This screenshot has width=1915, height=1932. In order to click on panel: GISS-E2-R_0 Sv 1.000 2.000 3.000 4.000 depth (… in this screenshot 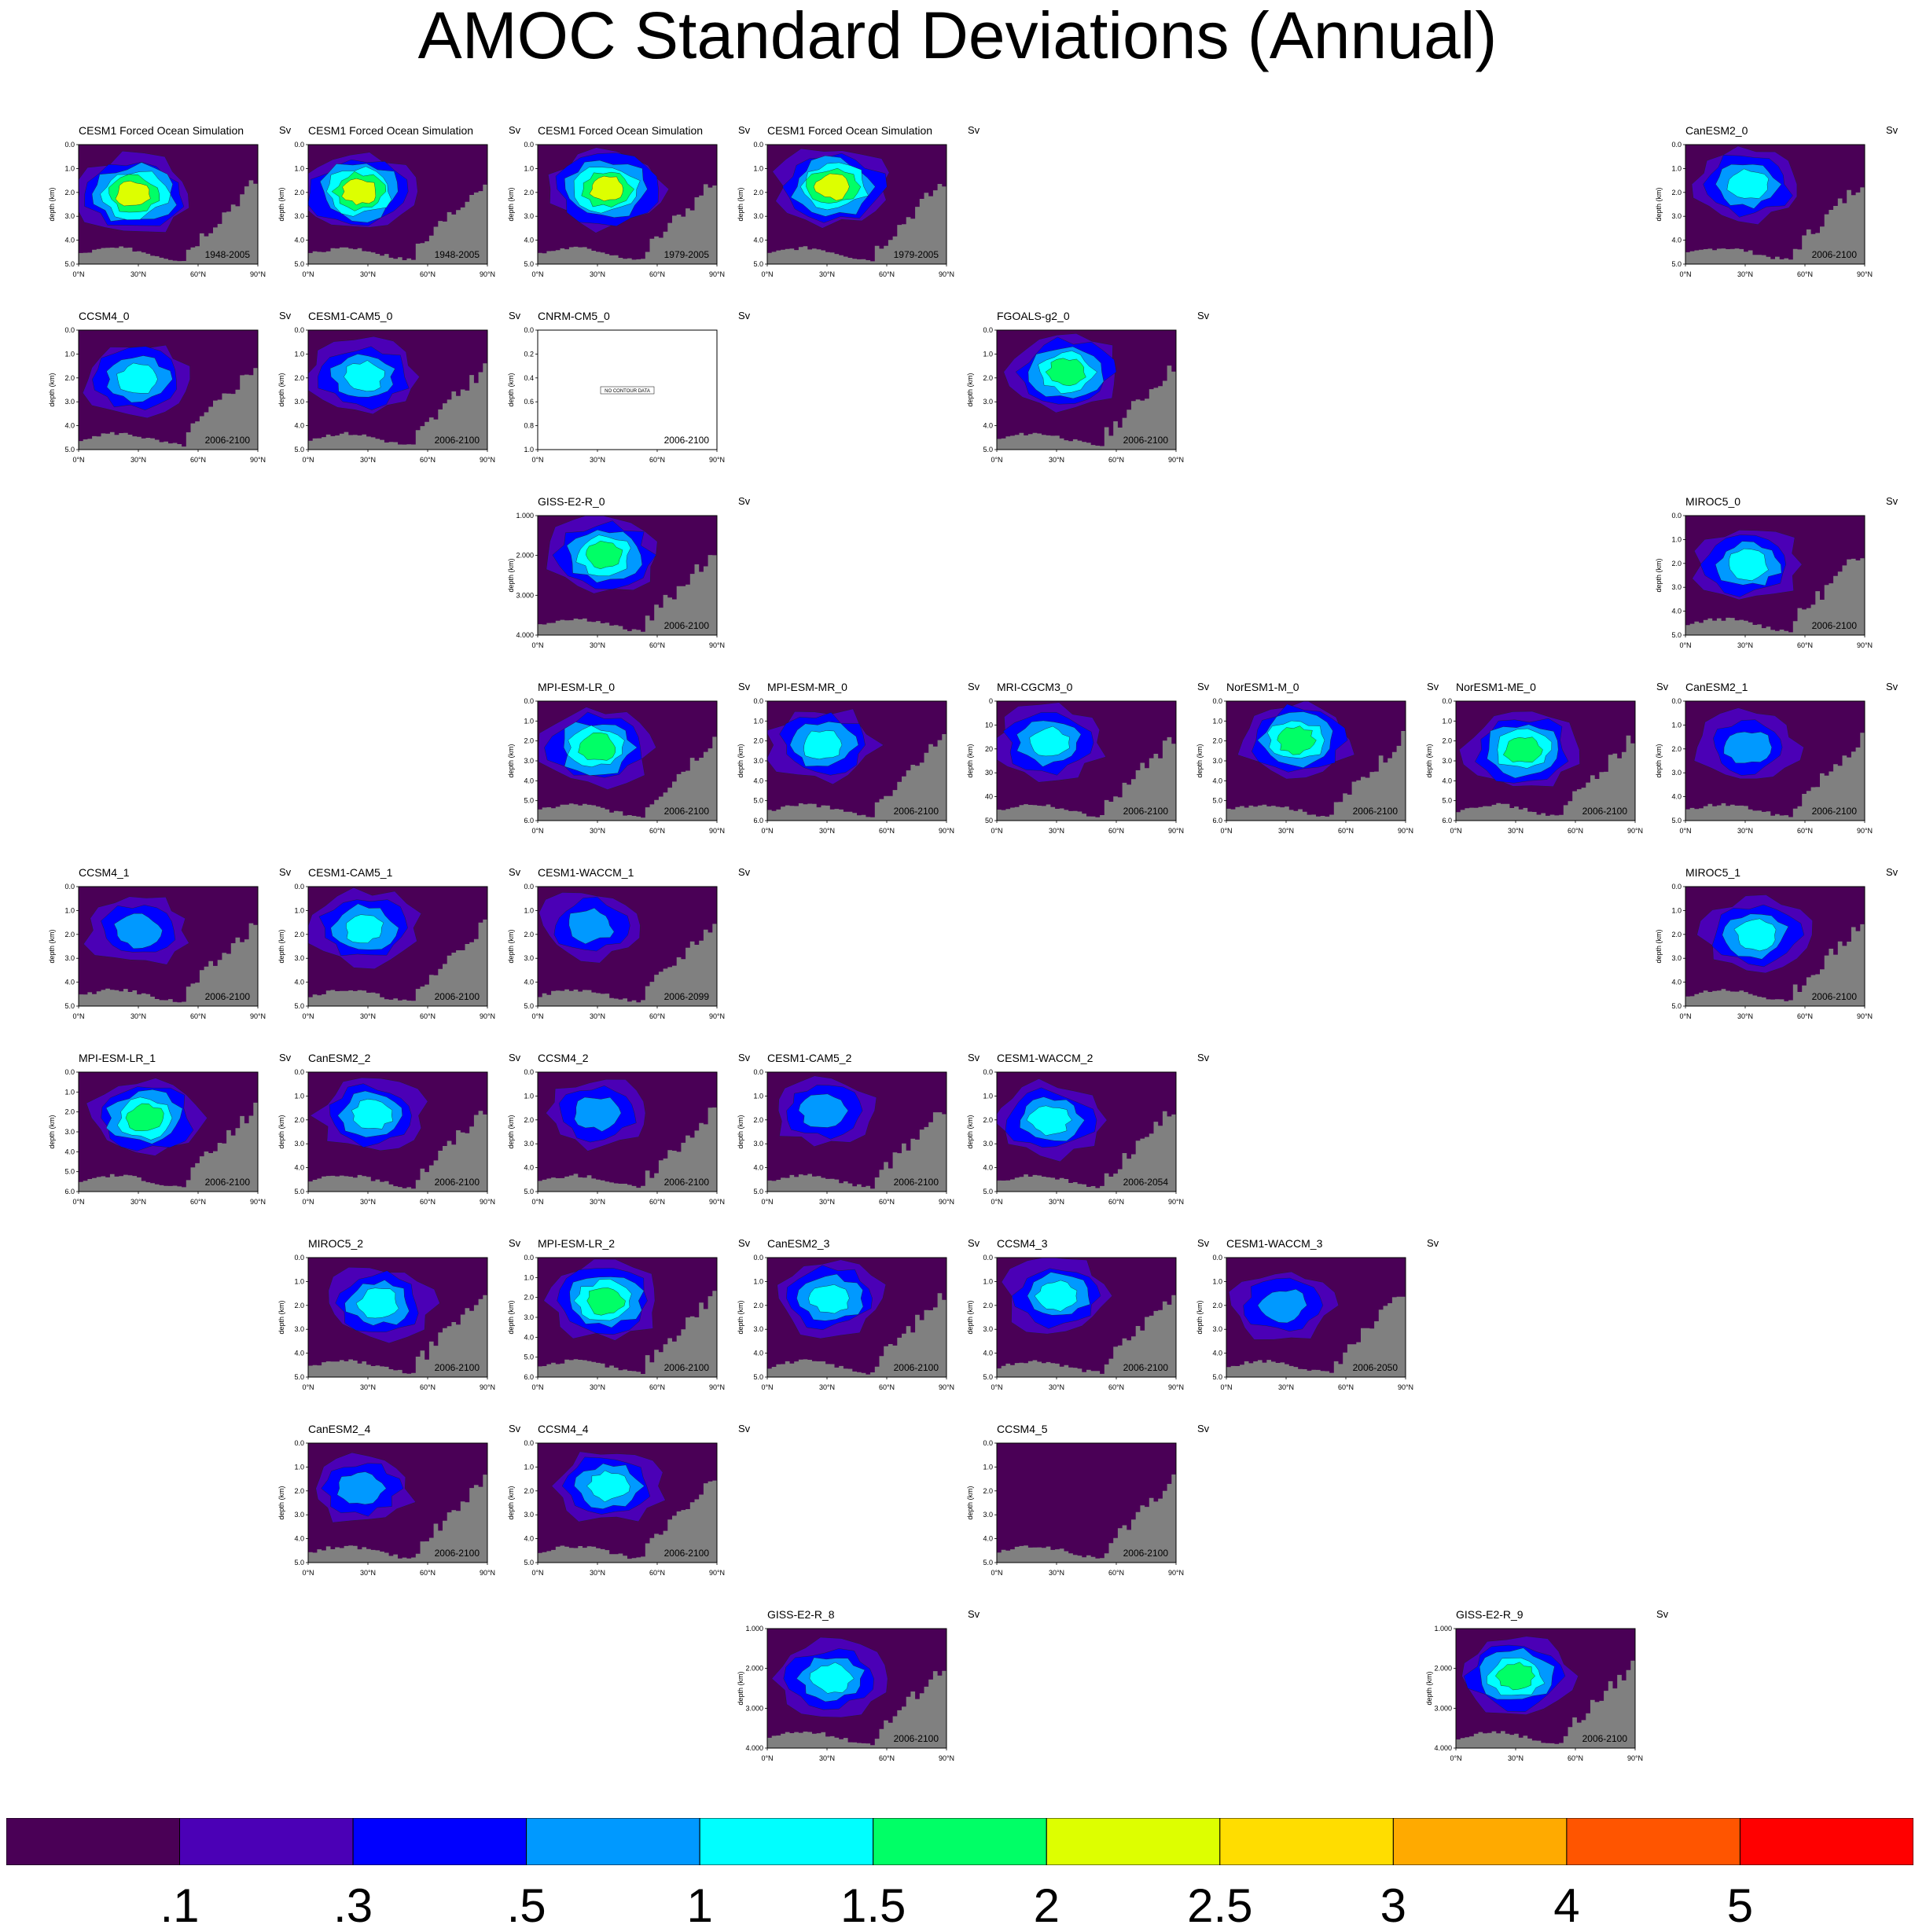, I will do `click(647, 588)`.